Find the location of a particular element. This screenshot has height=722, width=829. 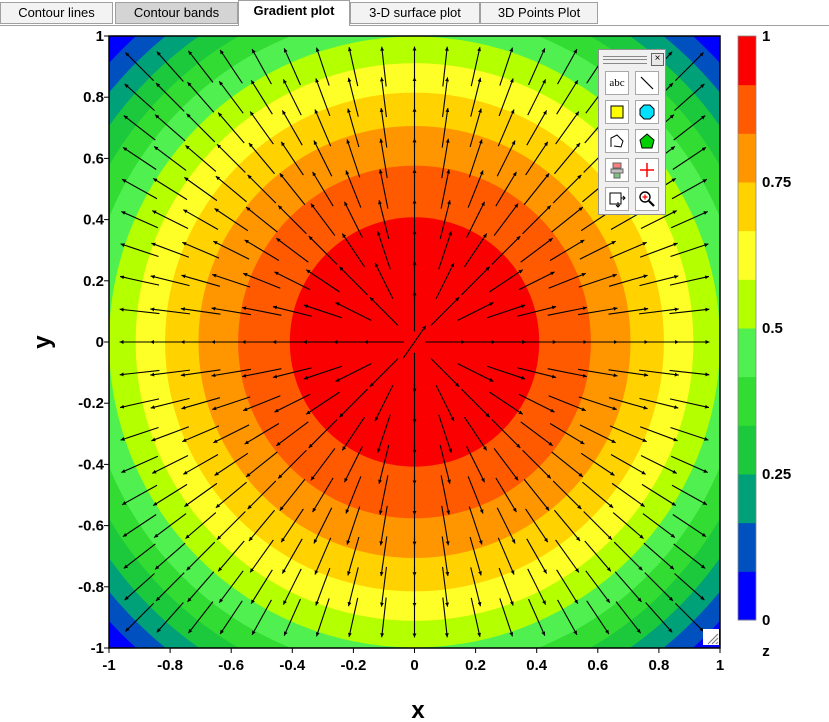

zoom-tool-icon is located at coordinates (647, 199).